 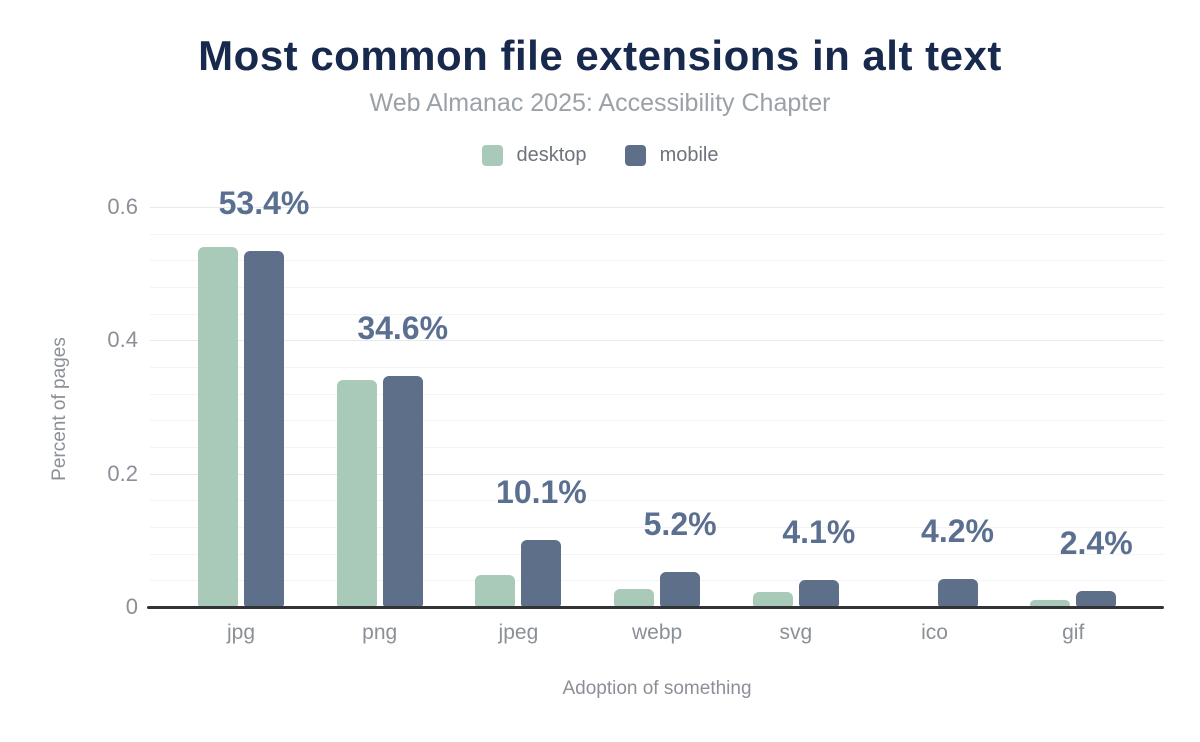 What do you see at coordinates (934, 632) in the screenshot?
I see `x-tick-label-ico: ico` at bounding box center [934, 632].